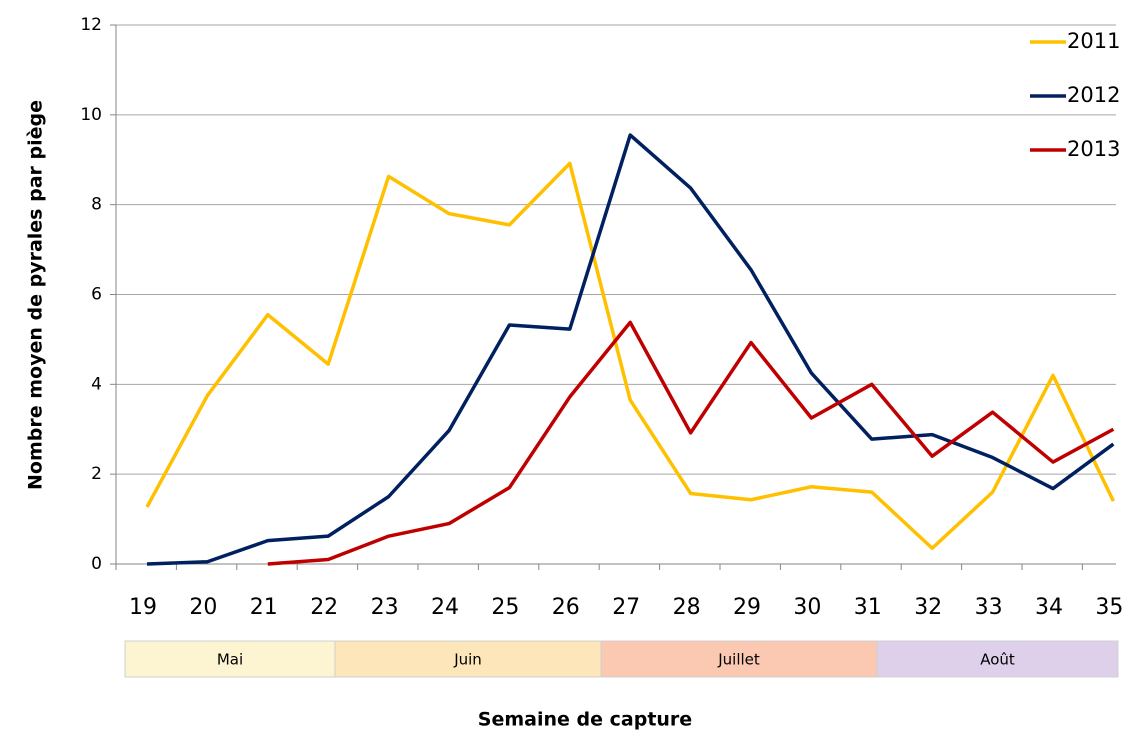 This screenshot has height=733, width=1131. What do you see at coordinates (566, 607) in the screenshot?
I see `x-tick-label: 26` at bounding box center [566, 607].